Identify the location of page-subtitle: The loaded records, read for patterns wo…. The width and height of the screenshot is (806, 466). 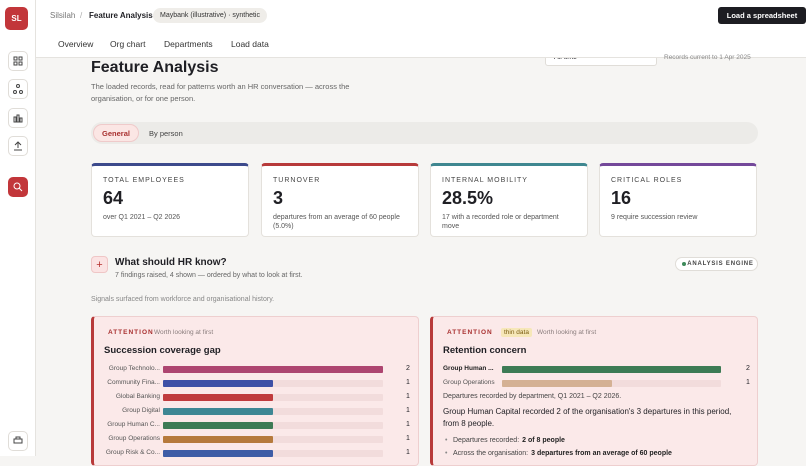
(220, 92).